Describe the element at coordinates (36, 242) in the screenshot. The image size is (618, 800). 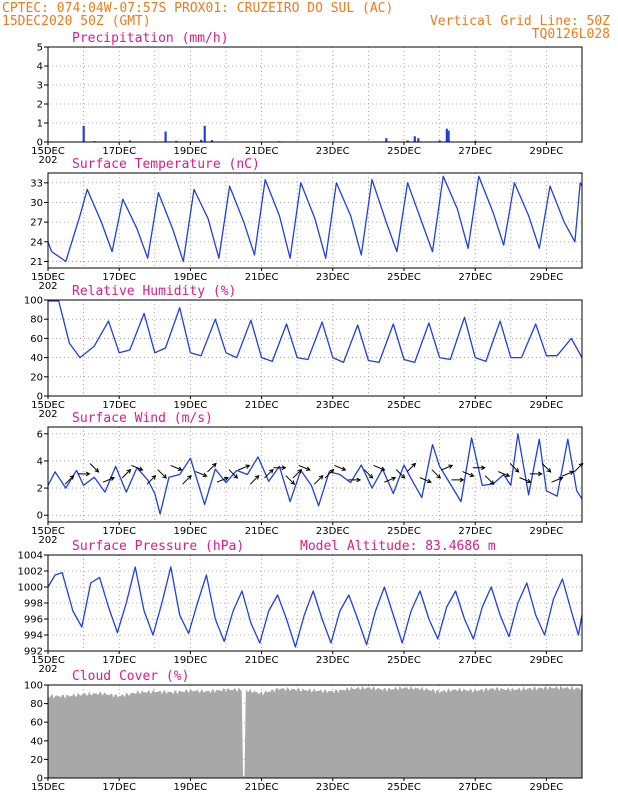
I see `y-tick-label: 24` at that location.